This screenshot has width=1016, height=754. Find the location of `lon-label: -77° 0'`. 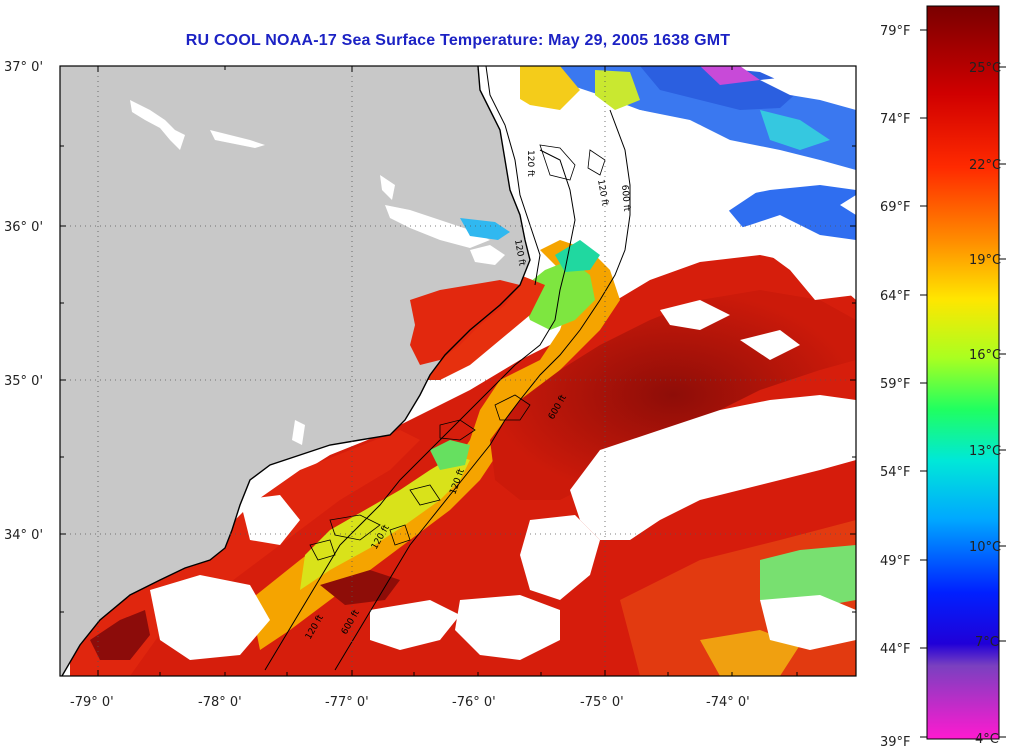

lon-label: -77° 0' is located at coordinates (347, 702).